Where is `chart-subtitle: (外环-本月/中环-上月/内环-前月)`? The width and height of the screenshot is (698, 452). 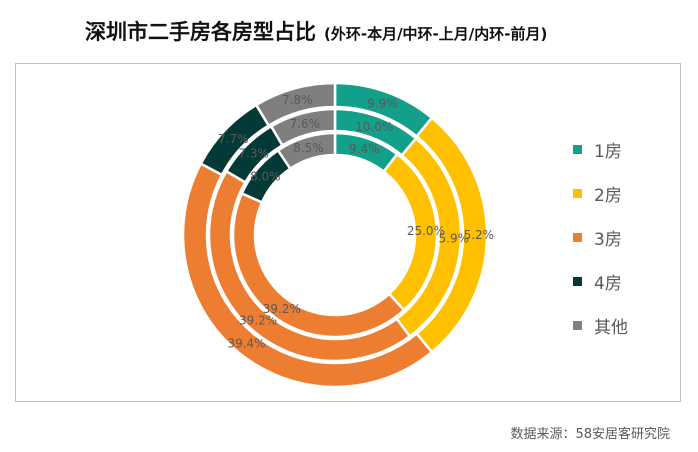
chart-subtitle: (外环-本月/中环-上月/内环-前月) is located at coordinates (436, 34).